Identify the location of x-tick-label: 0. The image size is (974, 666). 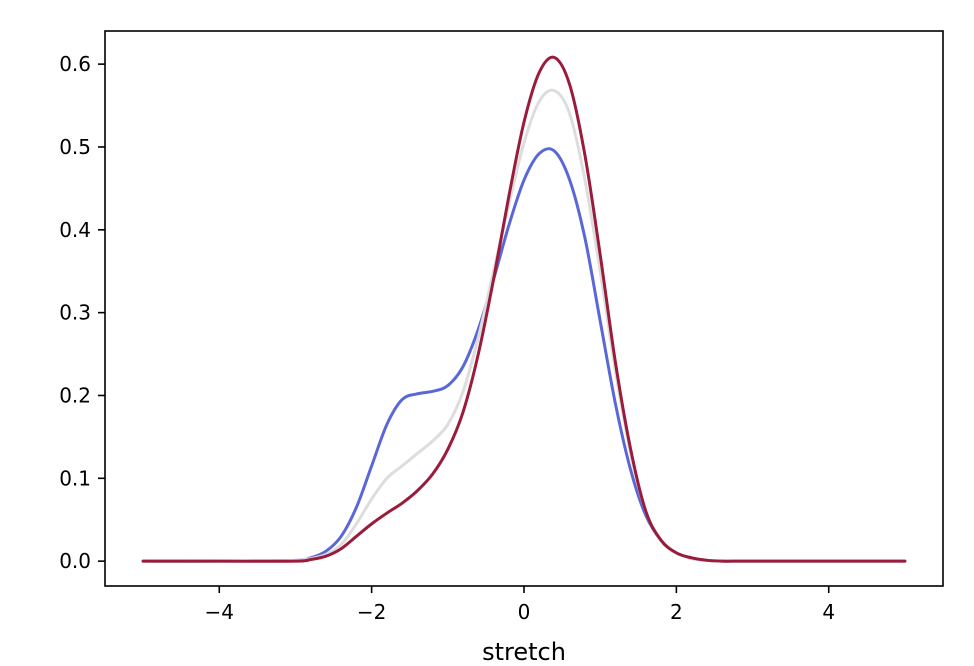
(524, 612).